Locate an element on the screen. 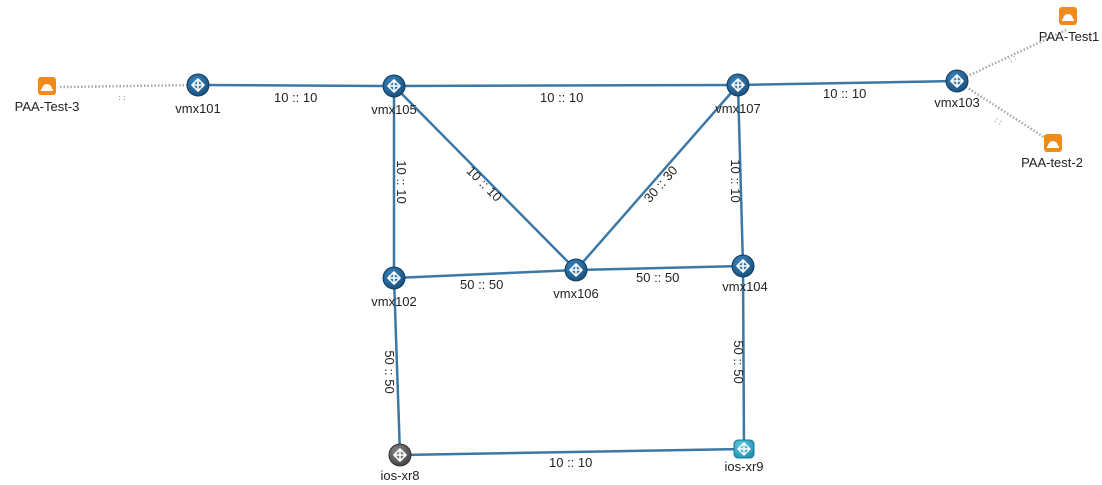 The height and width of the screenshot is (485, 1102). node-label: vmx104 is located at coordinates (745, 286).